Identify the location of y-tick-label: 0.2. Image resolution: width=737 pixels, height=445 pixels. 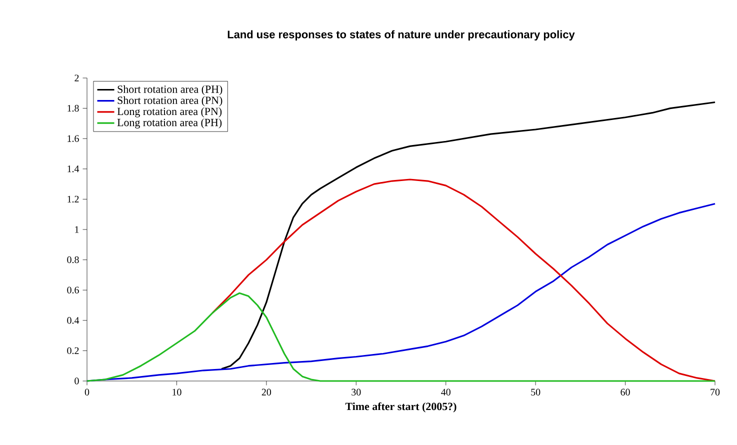
(73, 350).